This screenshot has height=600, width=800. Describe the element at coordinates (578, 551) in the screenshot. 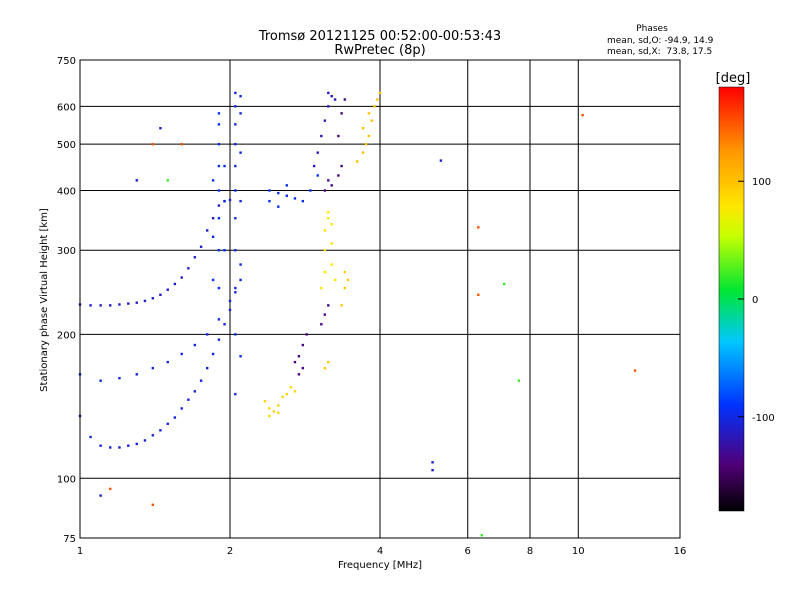

I see `x-tick-label-10: 10` at that location.